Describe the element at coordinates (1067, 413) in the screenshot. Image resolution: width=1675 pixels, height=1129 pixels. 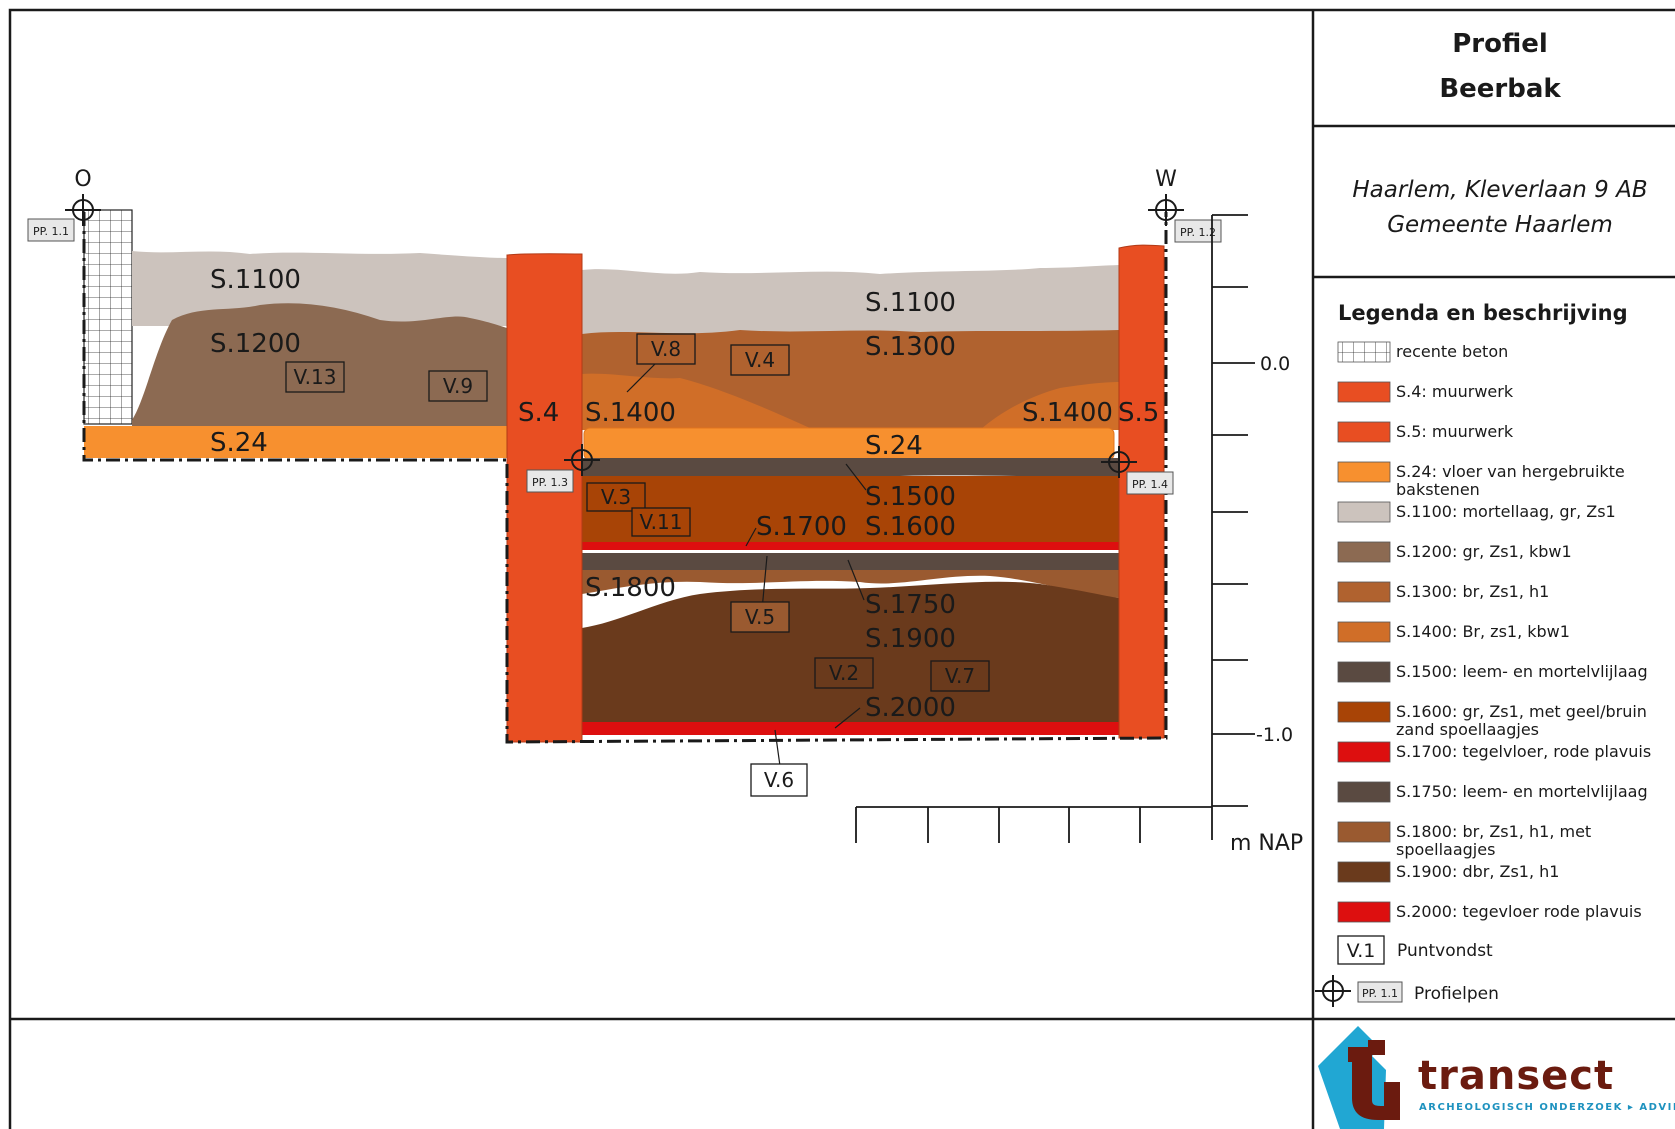
I see `label-s1400-right: S.1400` at that location.